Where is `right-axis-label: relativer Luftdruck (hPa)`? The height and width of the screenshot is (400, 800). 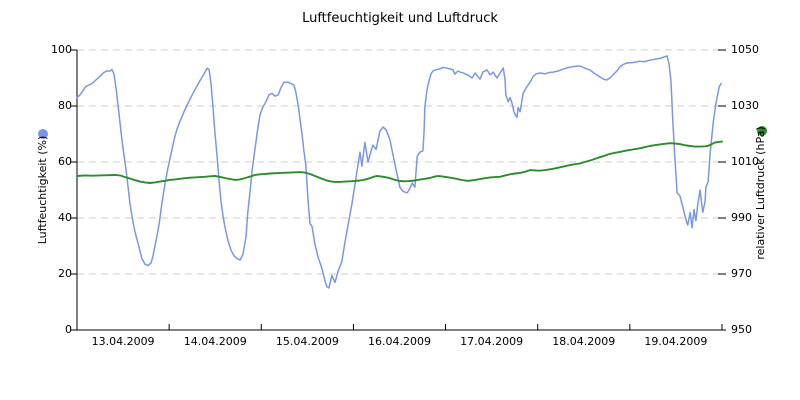 right-axis-label: relativer Luftdruck (hPa) is located at coordinates (760, 193).